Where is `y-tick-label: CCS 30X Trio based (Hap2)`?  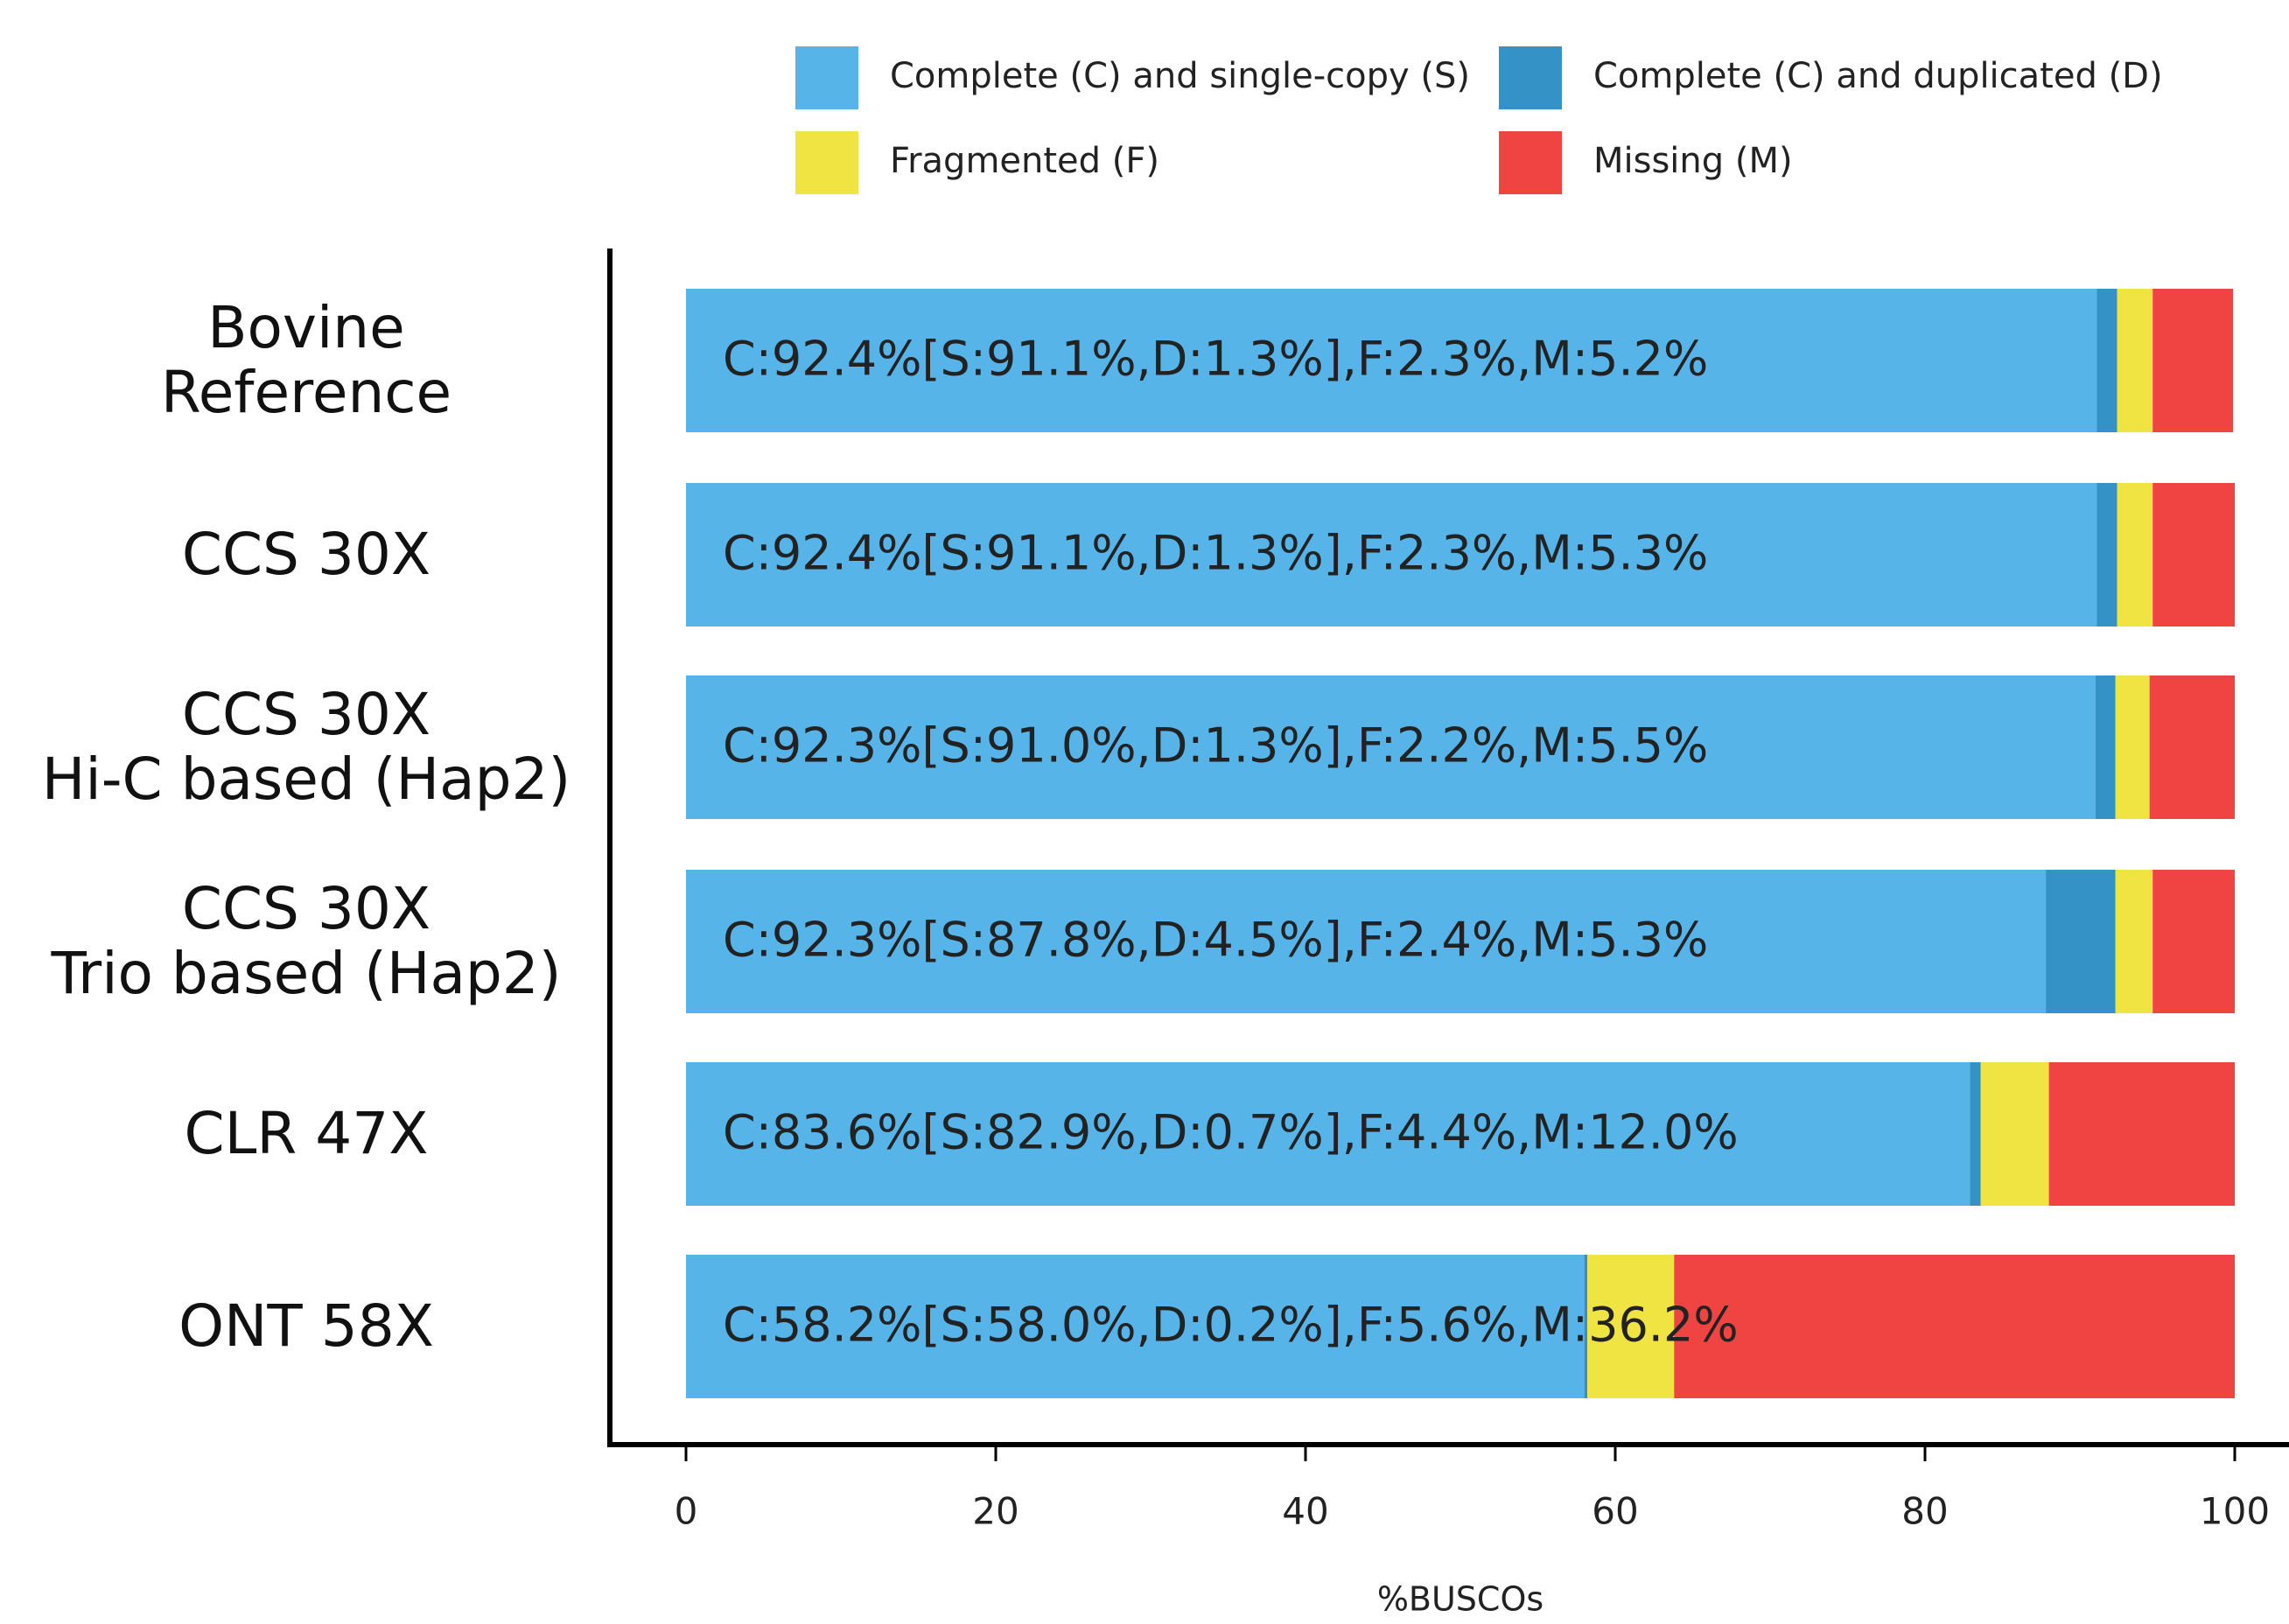
y-tick-label: CCS 30X Trio based (Hap2) is located at coordinates (306, 941).